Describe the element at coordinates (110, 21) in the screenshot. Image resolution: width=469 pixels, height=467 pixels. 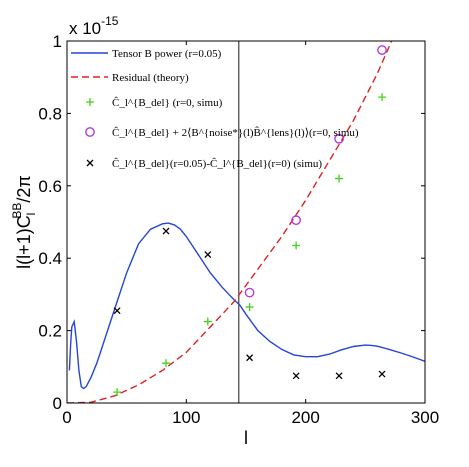
I see `y-multiplier-exponent: -15` at that location.